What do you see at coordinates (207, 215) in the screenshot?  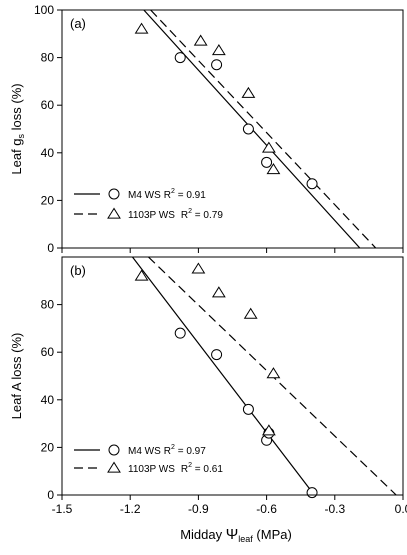 I see `legend-r2-value: = 0.79` at bounding box center [207, 215].